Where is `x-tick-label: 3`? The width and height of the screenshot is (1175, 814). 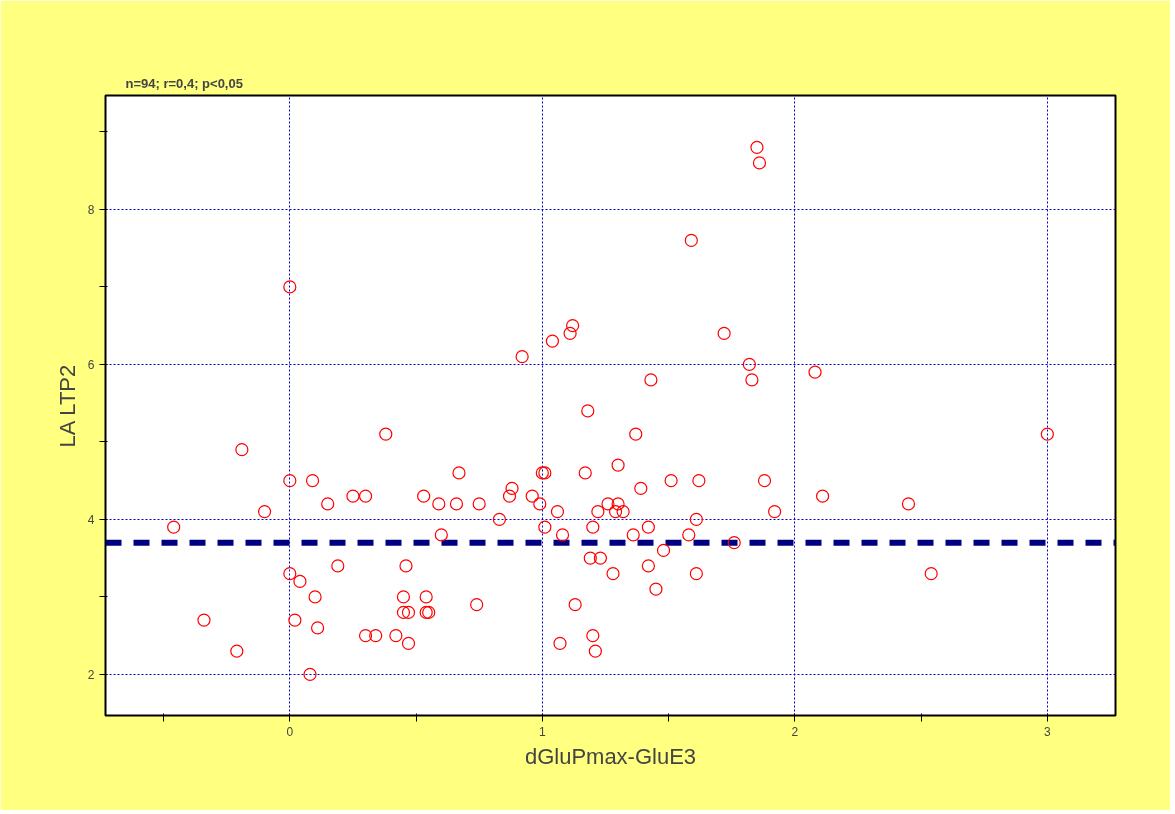 x-tick-label: 3 is located at coordinates (1047, 731).